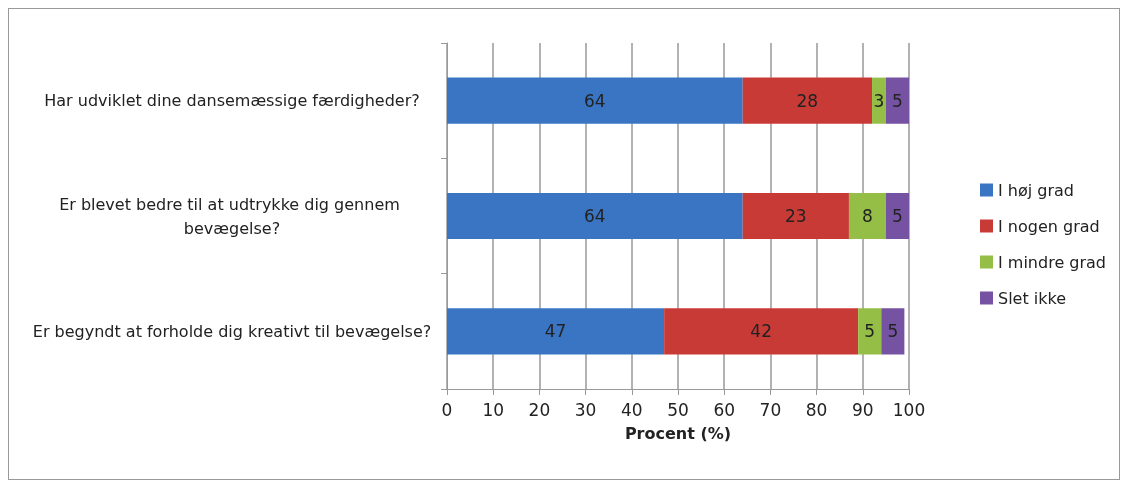 Image resolution: width=1133 pixels, height=497 pixels. I want to click on data-label: 3, so click(879, 100).